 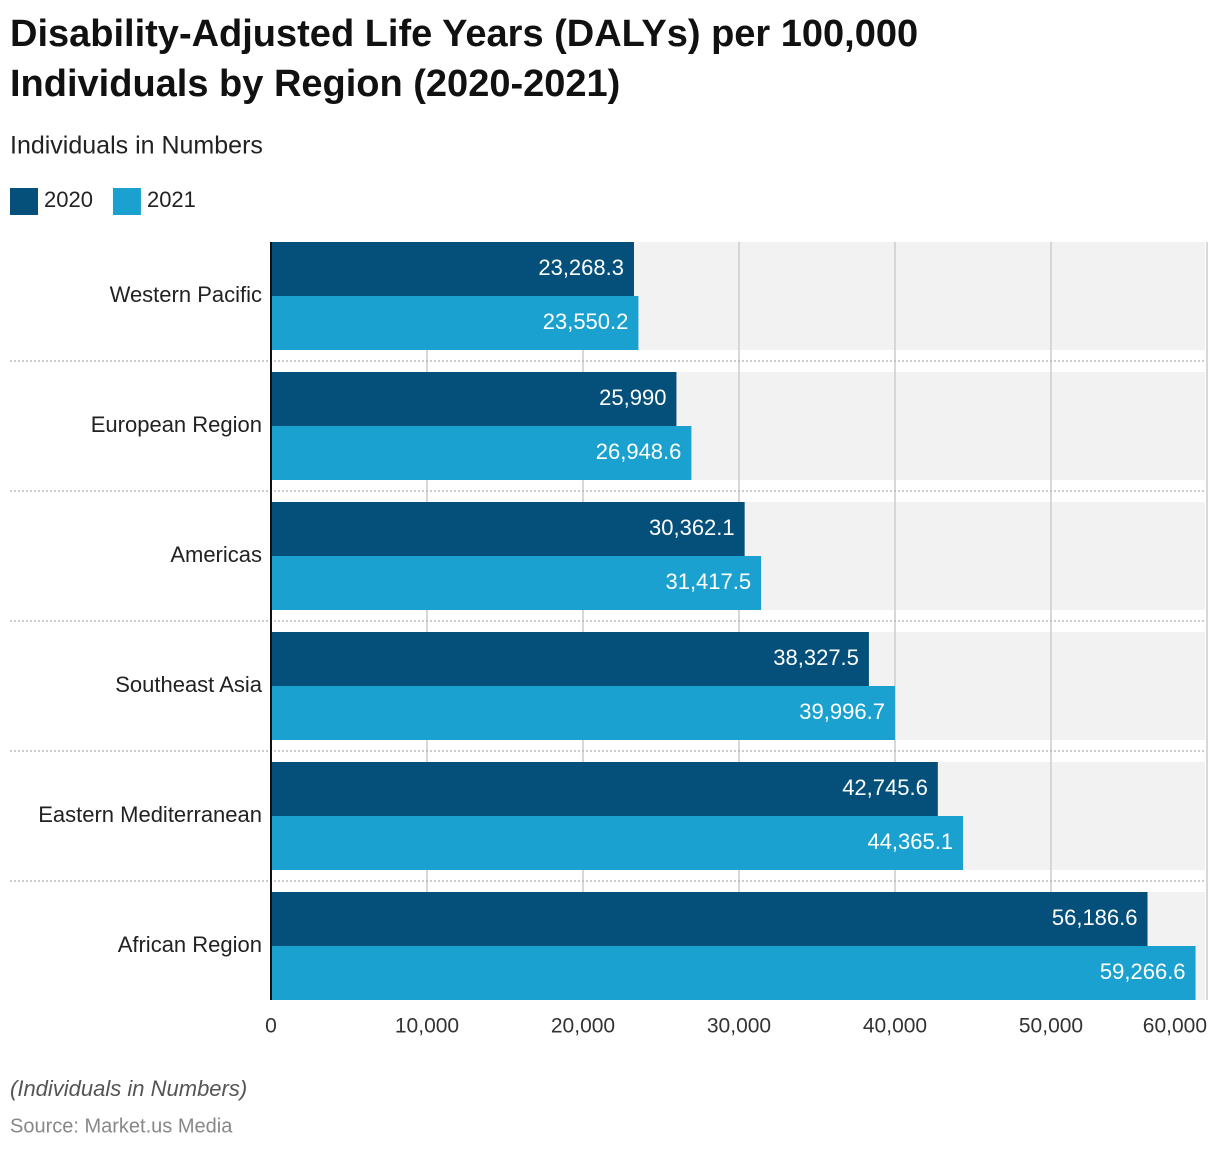 What do you see at coordinates (581, 267) in the screenshot?
I see `value-label: 23,268.3` at bounding box center [581, 267].